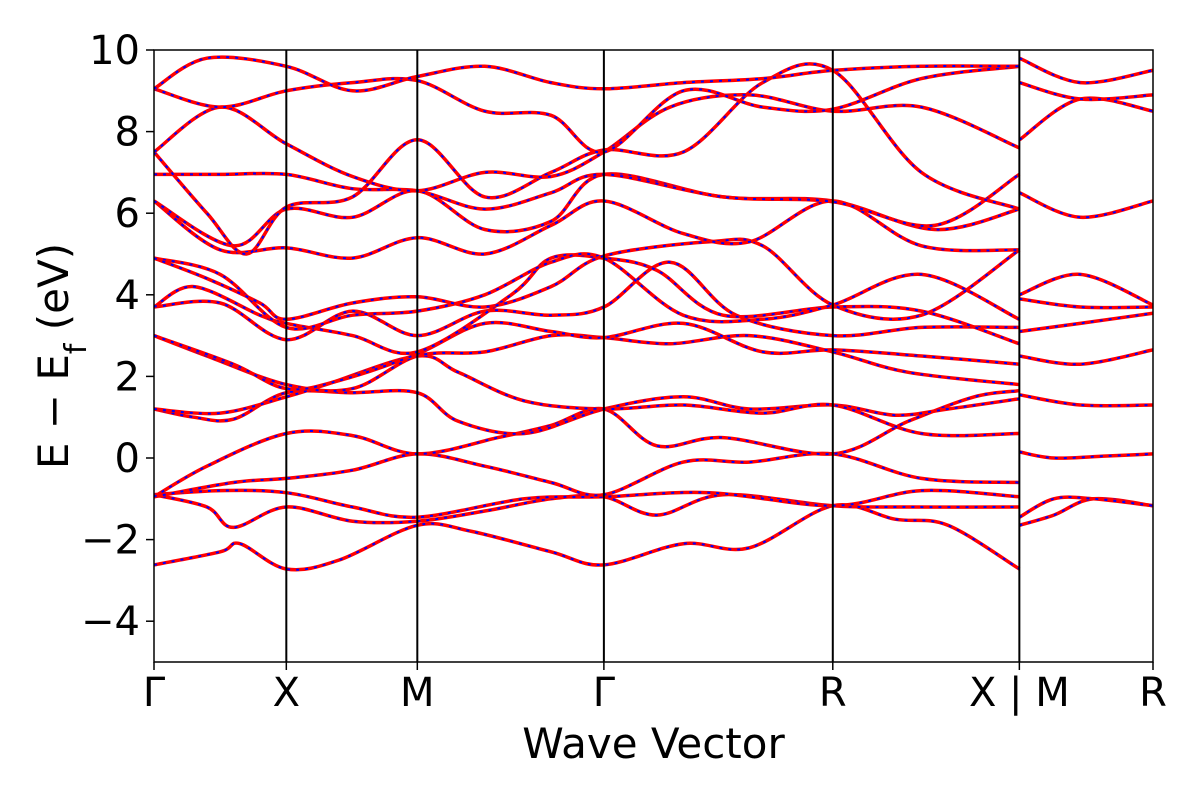  I want to click on y-axis-title: E − Ef (eV), so click(61, 356).